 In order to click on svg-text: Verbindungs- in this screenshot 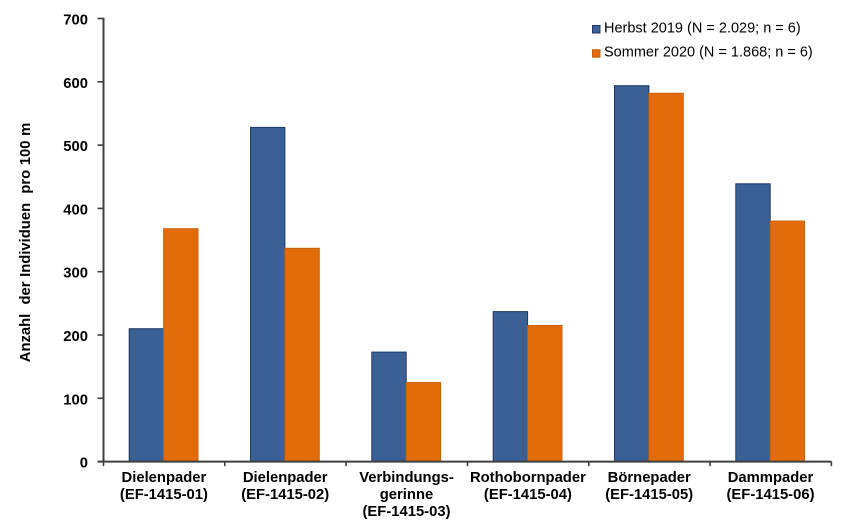, I will do `click(406, 478)`.